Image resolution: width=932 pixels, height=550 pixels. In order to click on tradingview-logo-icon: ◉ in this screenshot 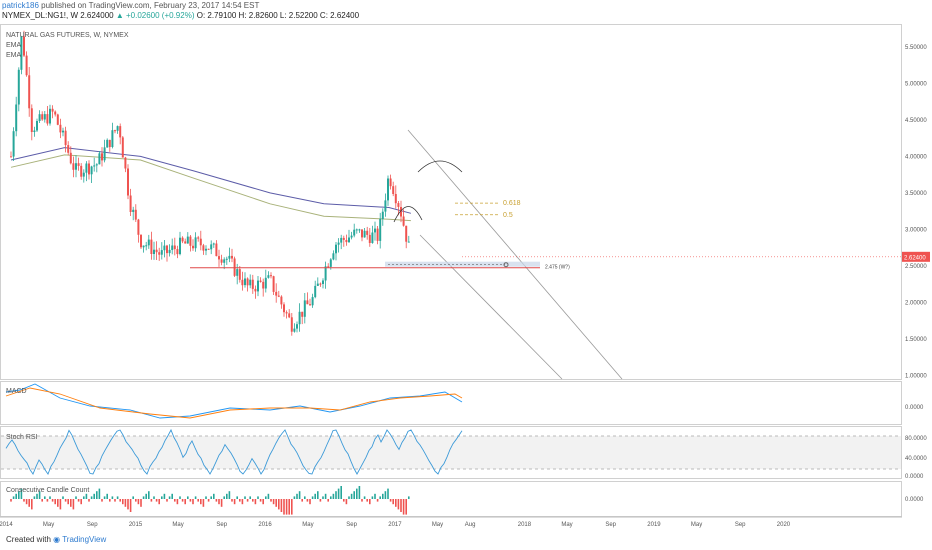, I will do `click(57, 539)`.